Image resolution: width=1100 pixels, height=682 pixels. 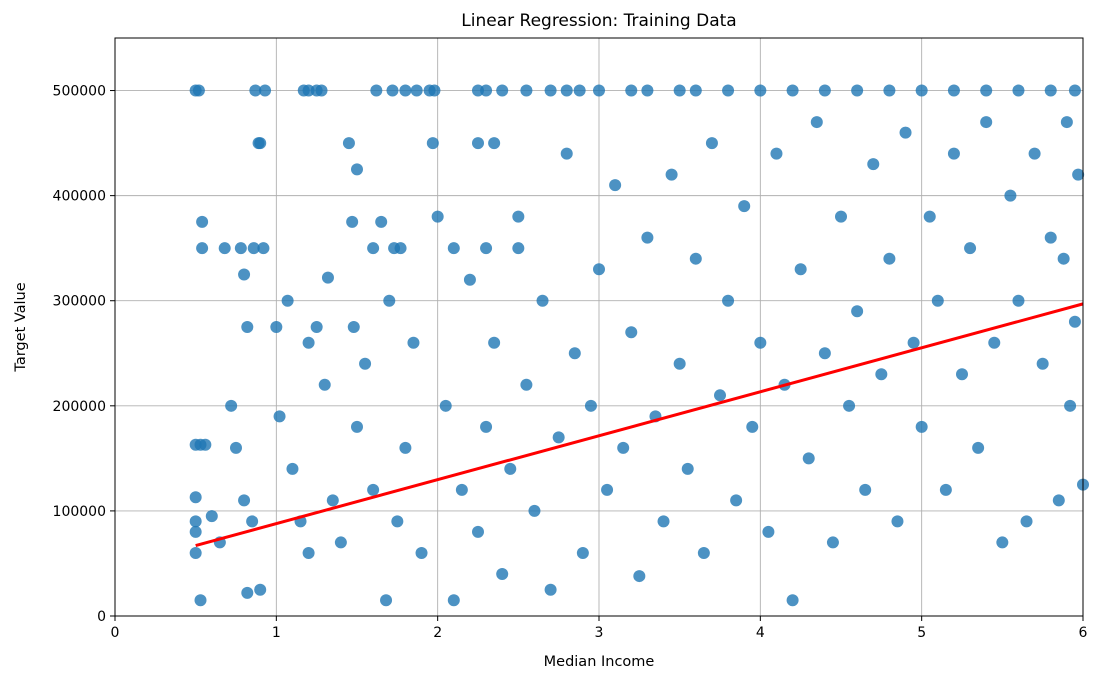 What do you see at coordinates (437, 633) in the screenshot?
I see `x-tick-label: 2` at bounding box center [437, 633].